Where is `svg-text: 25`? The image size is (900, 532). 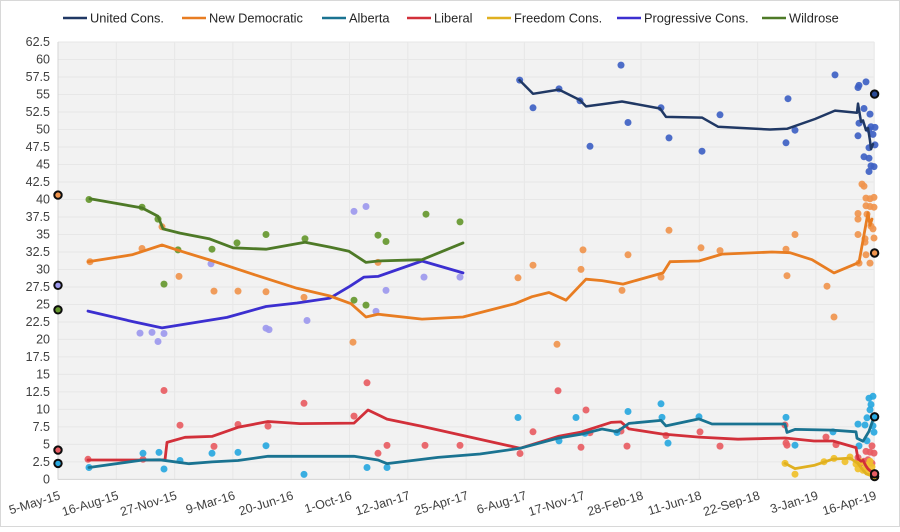 svg-text: 25 is located at coordinates (43, 305).